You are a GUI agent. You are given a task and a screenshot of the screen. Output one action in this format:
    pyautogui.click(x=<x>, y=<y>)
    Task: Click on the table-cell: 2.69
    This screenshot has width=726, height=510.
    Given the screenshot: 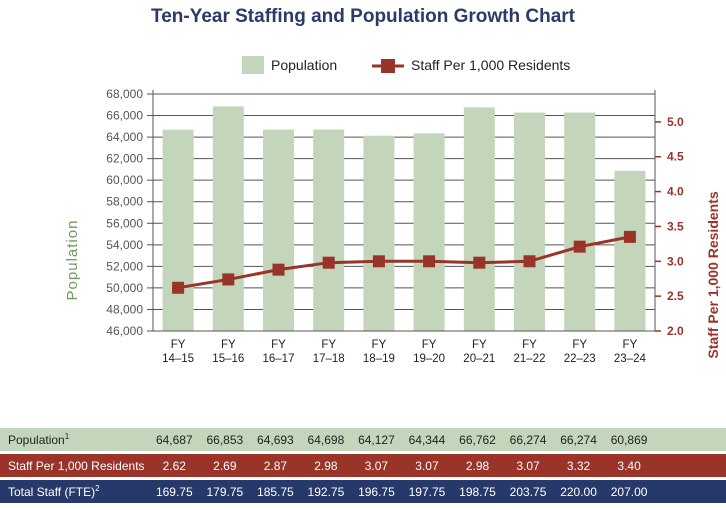 What is the action you would take?
    pyautogui.click(x=225, y=465)
    